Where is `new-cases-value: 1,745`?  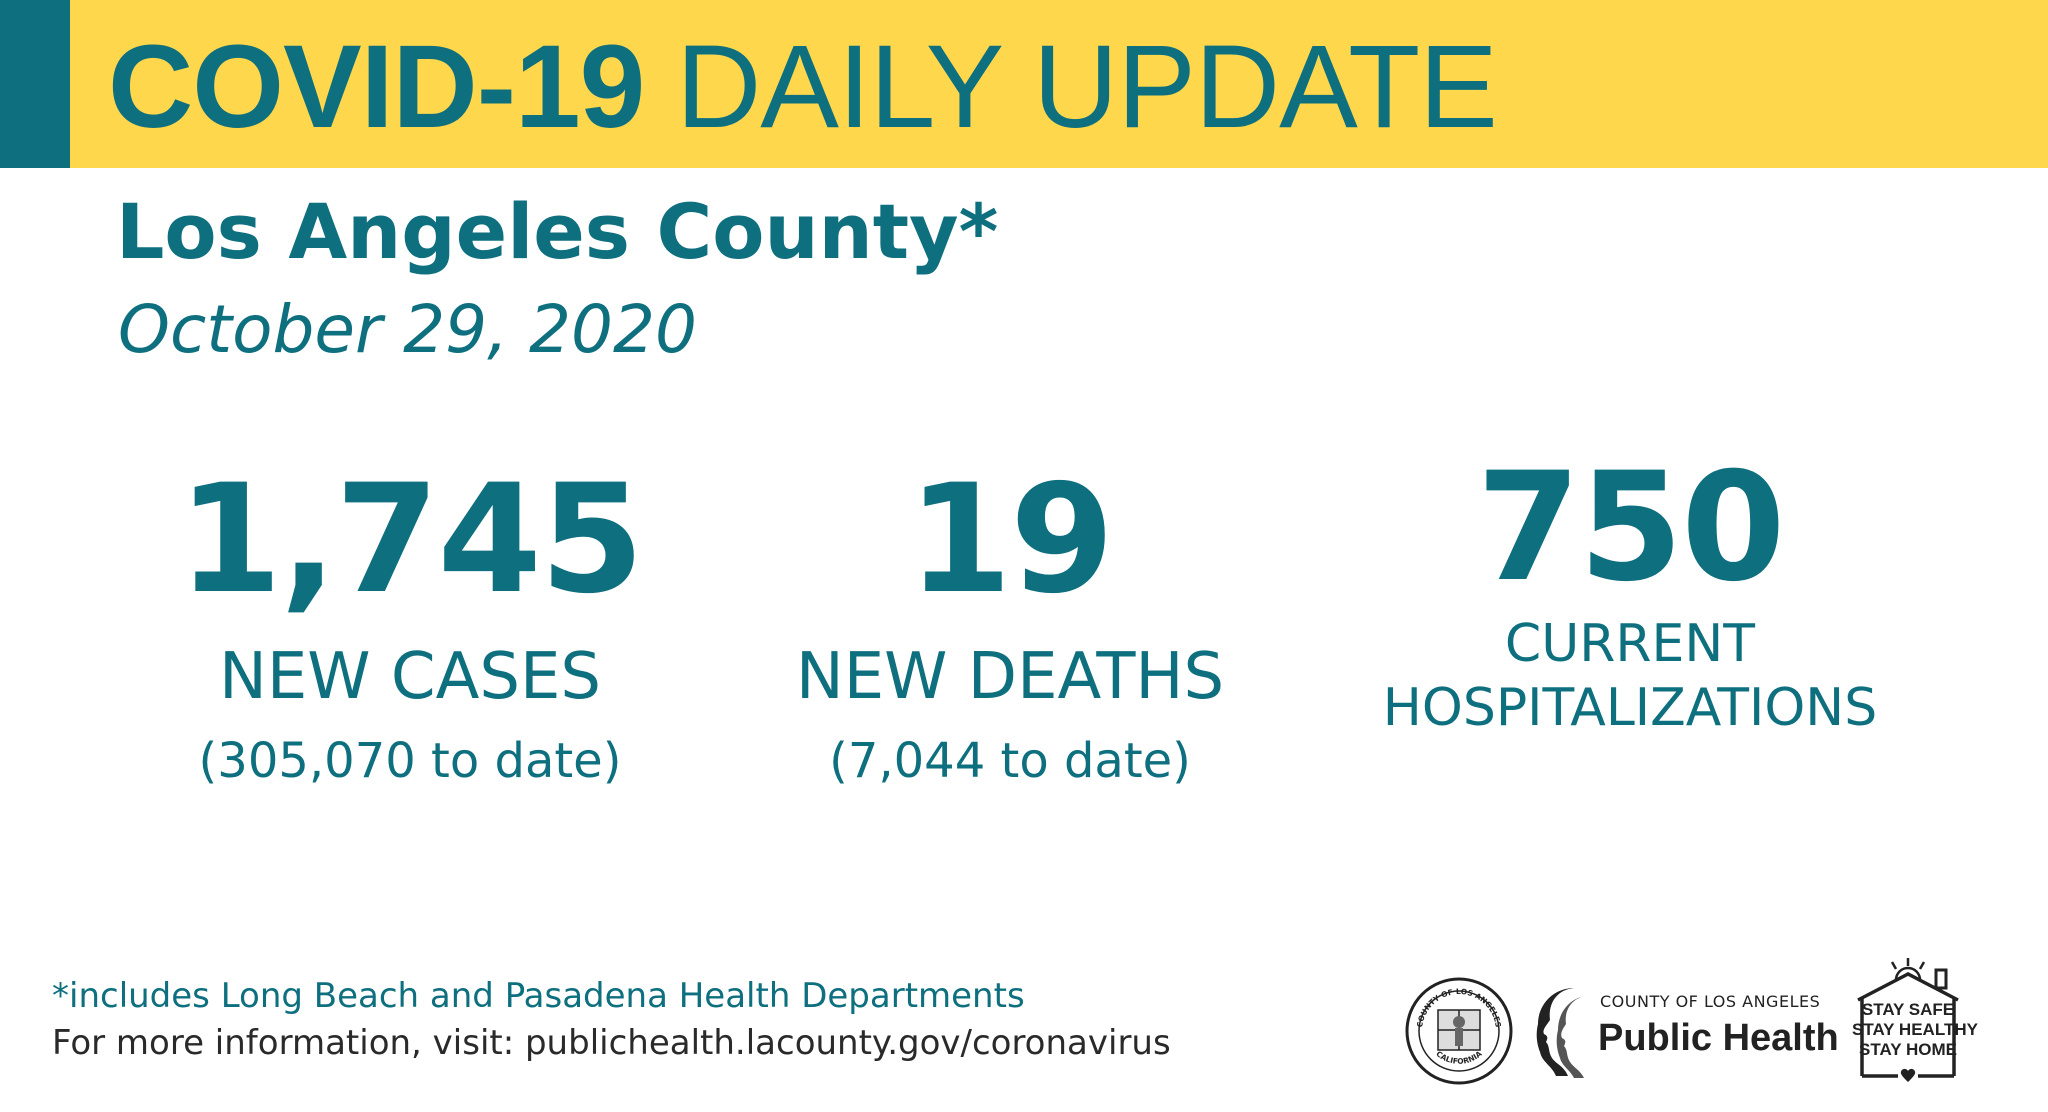 new-cases-value: 1,745 is located at coordinates (410, 540).